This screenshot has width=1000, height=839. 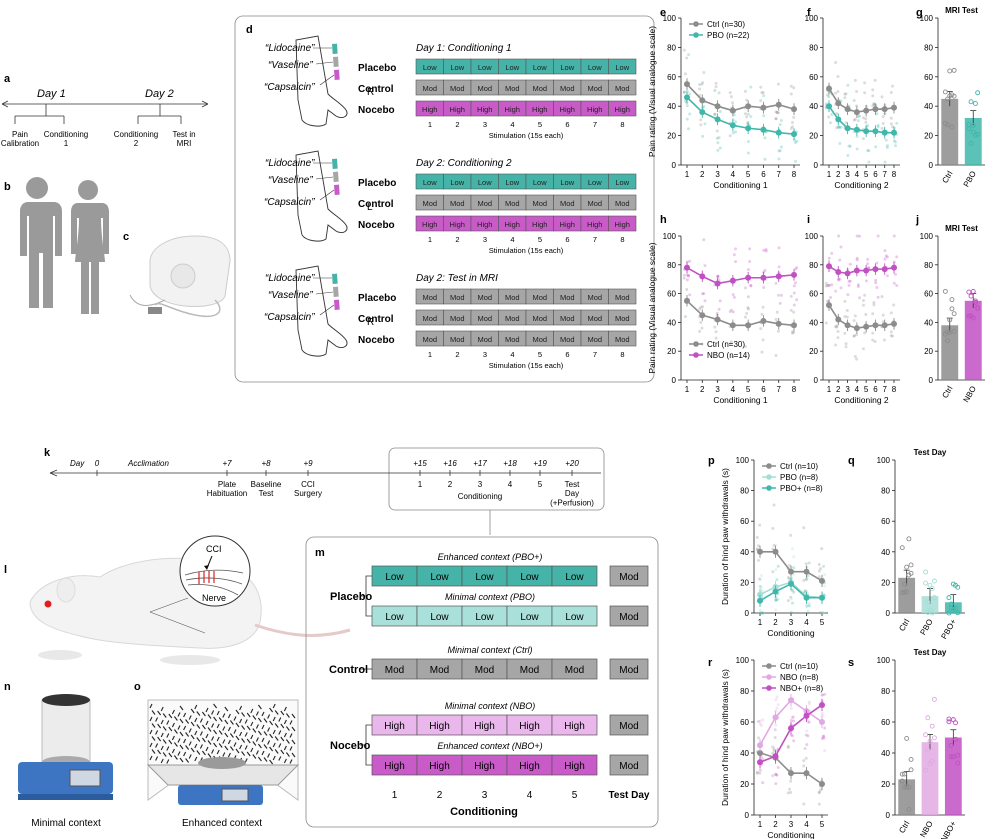 What do you see at coordinates (906, 743) in the screenshot?
I see `chart-s: s 0 20 40 60 80 100 Test Day Ctrl NBO NBO+` at bounding box center [906, 743].